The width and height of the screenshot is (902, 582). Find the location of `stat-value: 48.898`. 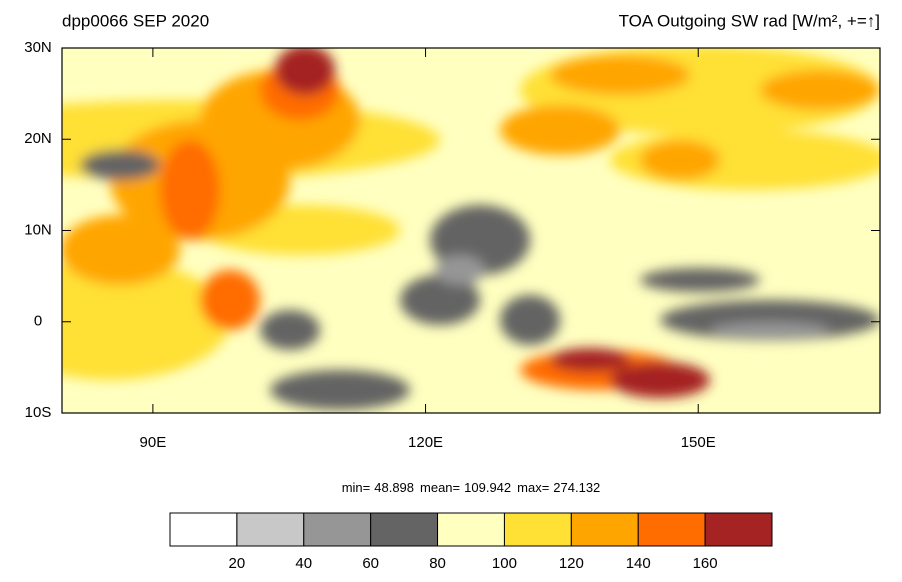

stat-value: 48.898 is located at coordinates (394, 487).